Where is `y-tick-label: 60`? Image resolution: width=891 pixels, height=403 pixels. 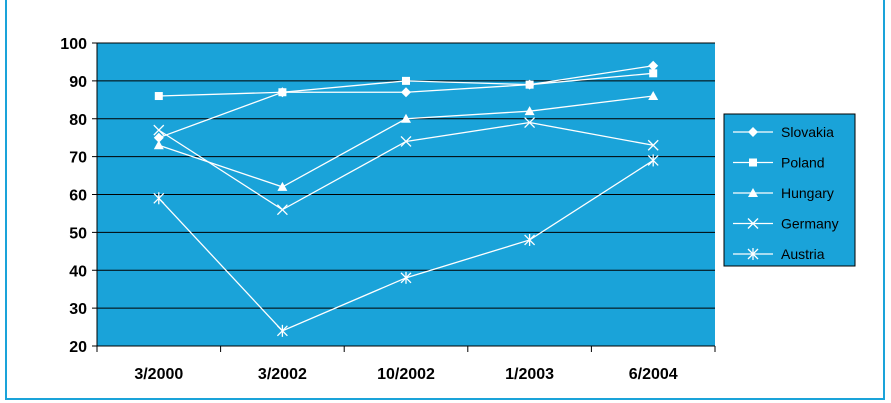
y-tick-label: 60 is located at coordinates (78, 196).